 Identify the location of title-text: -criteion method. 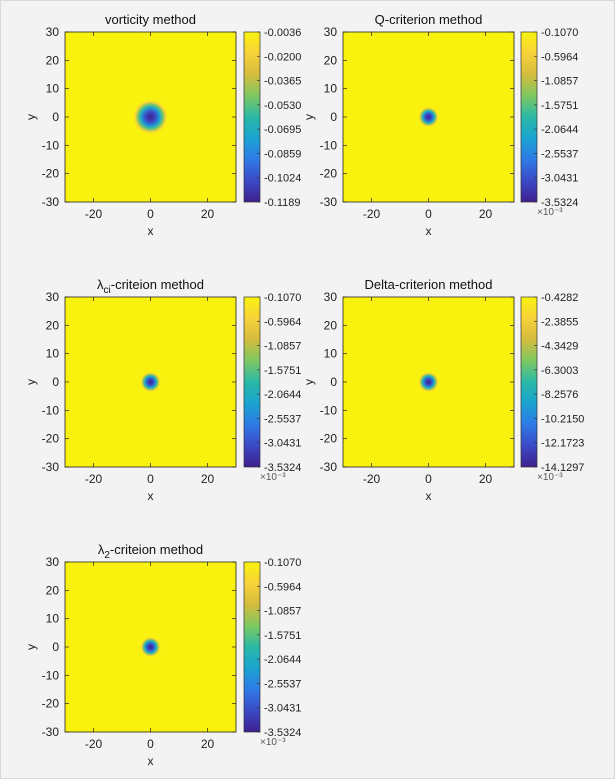
(156, 549).